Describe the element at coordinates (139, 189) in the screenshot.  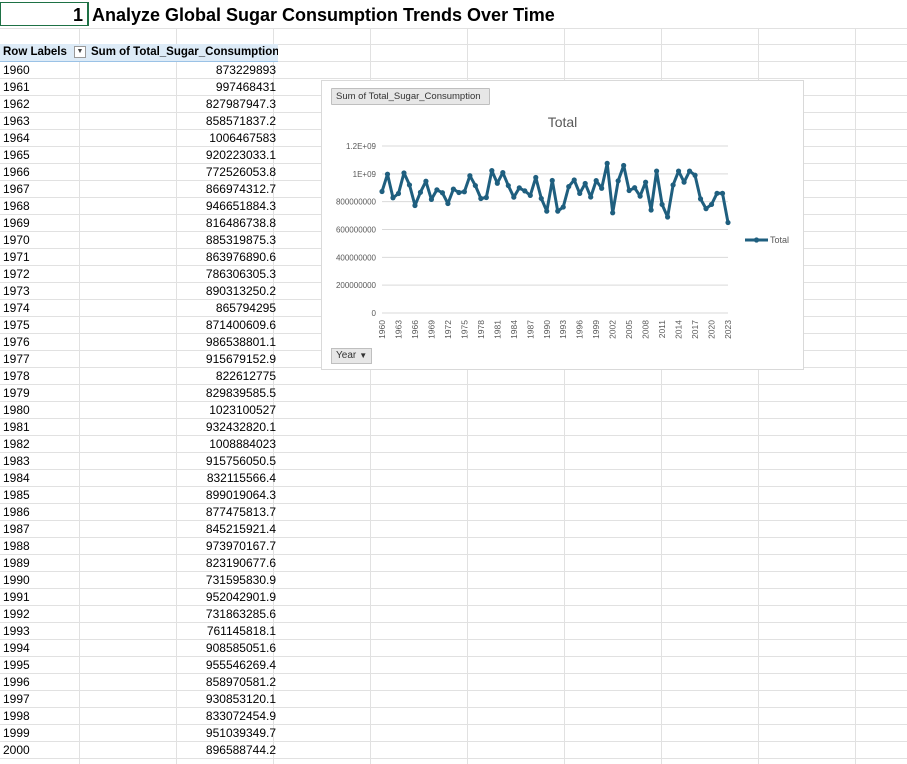
I see `pivot-row: 1967 866974312.7` at that location.